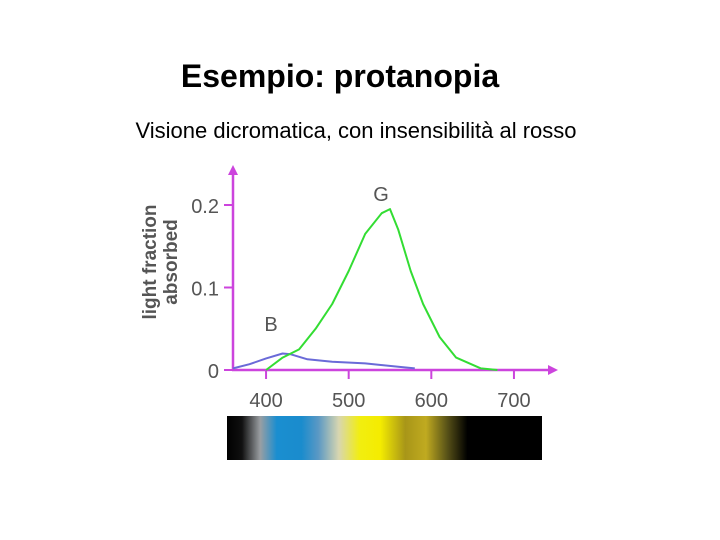  I want to click on series-line-b, so click(323, 361).